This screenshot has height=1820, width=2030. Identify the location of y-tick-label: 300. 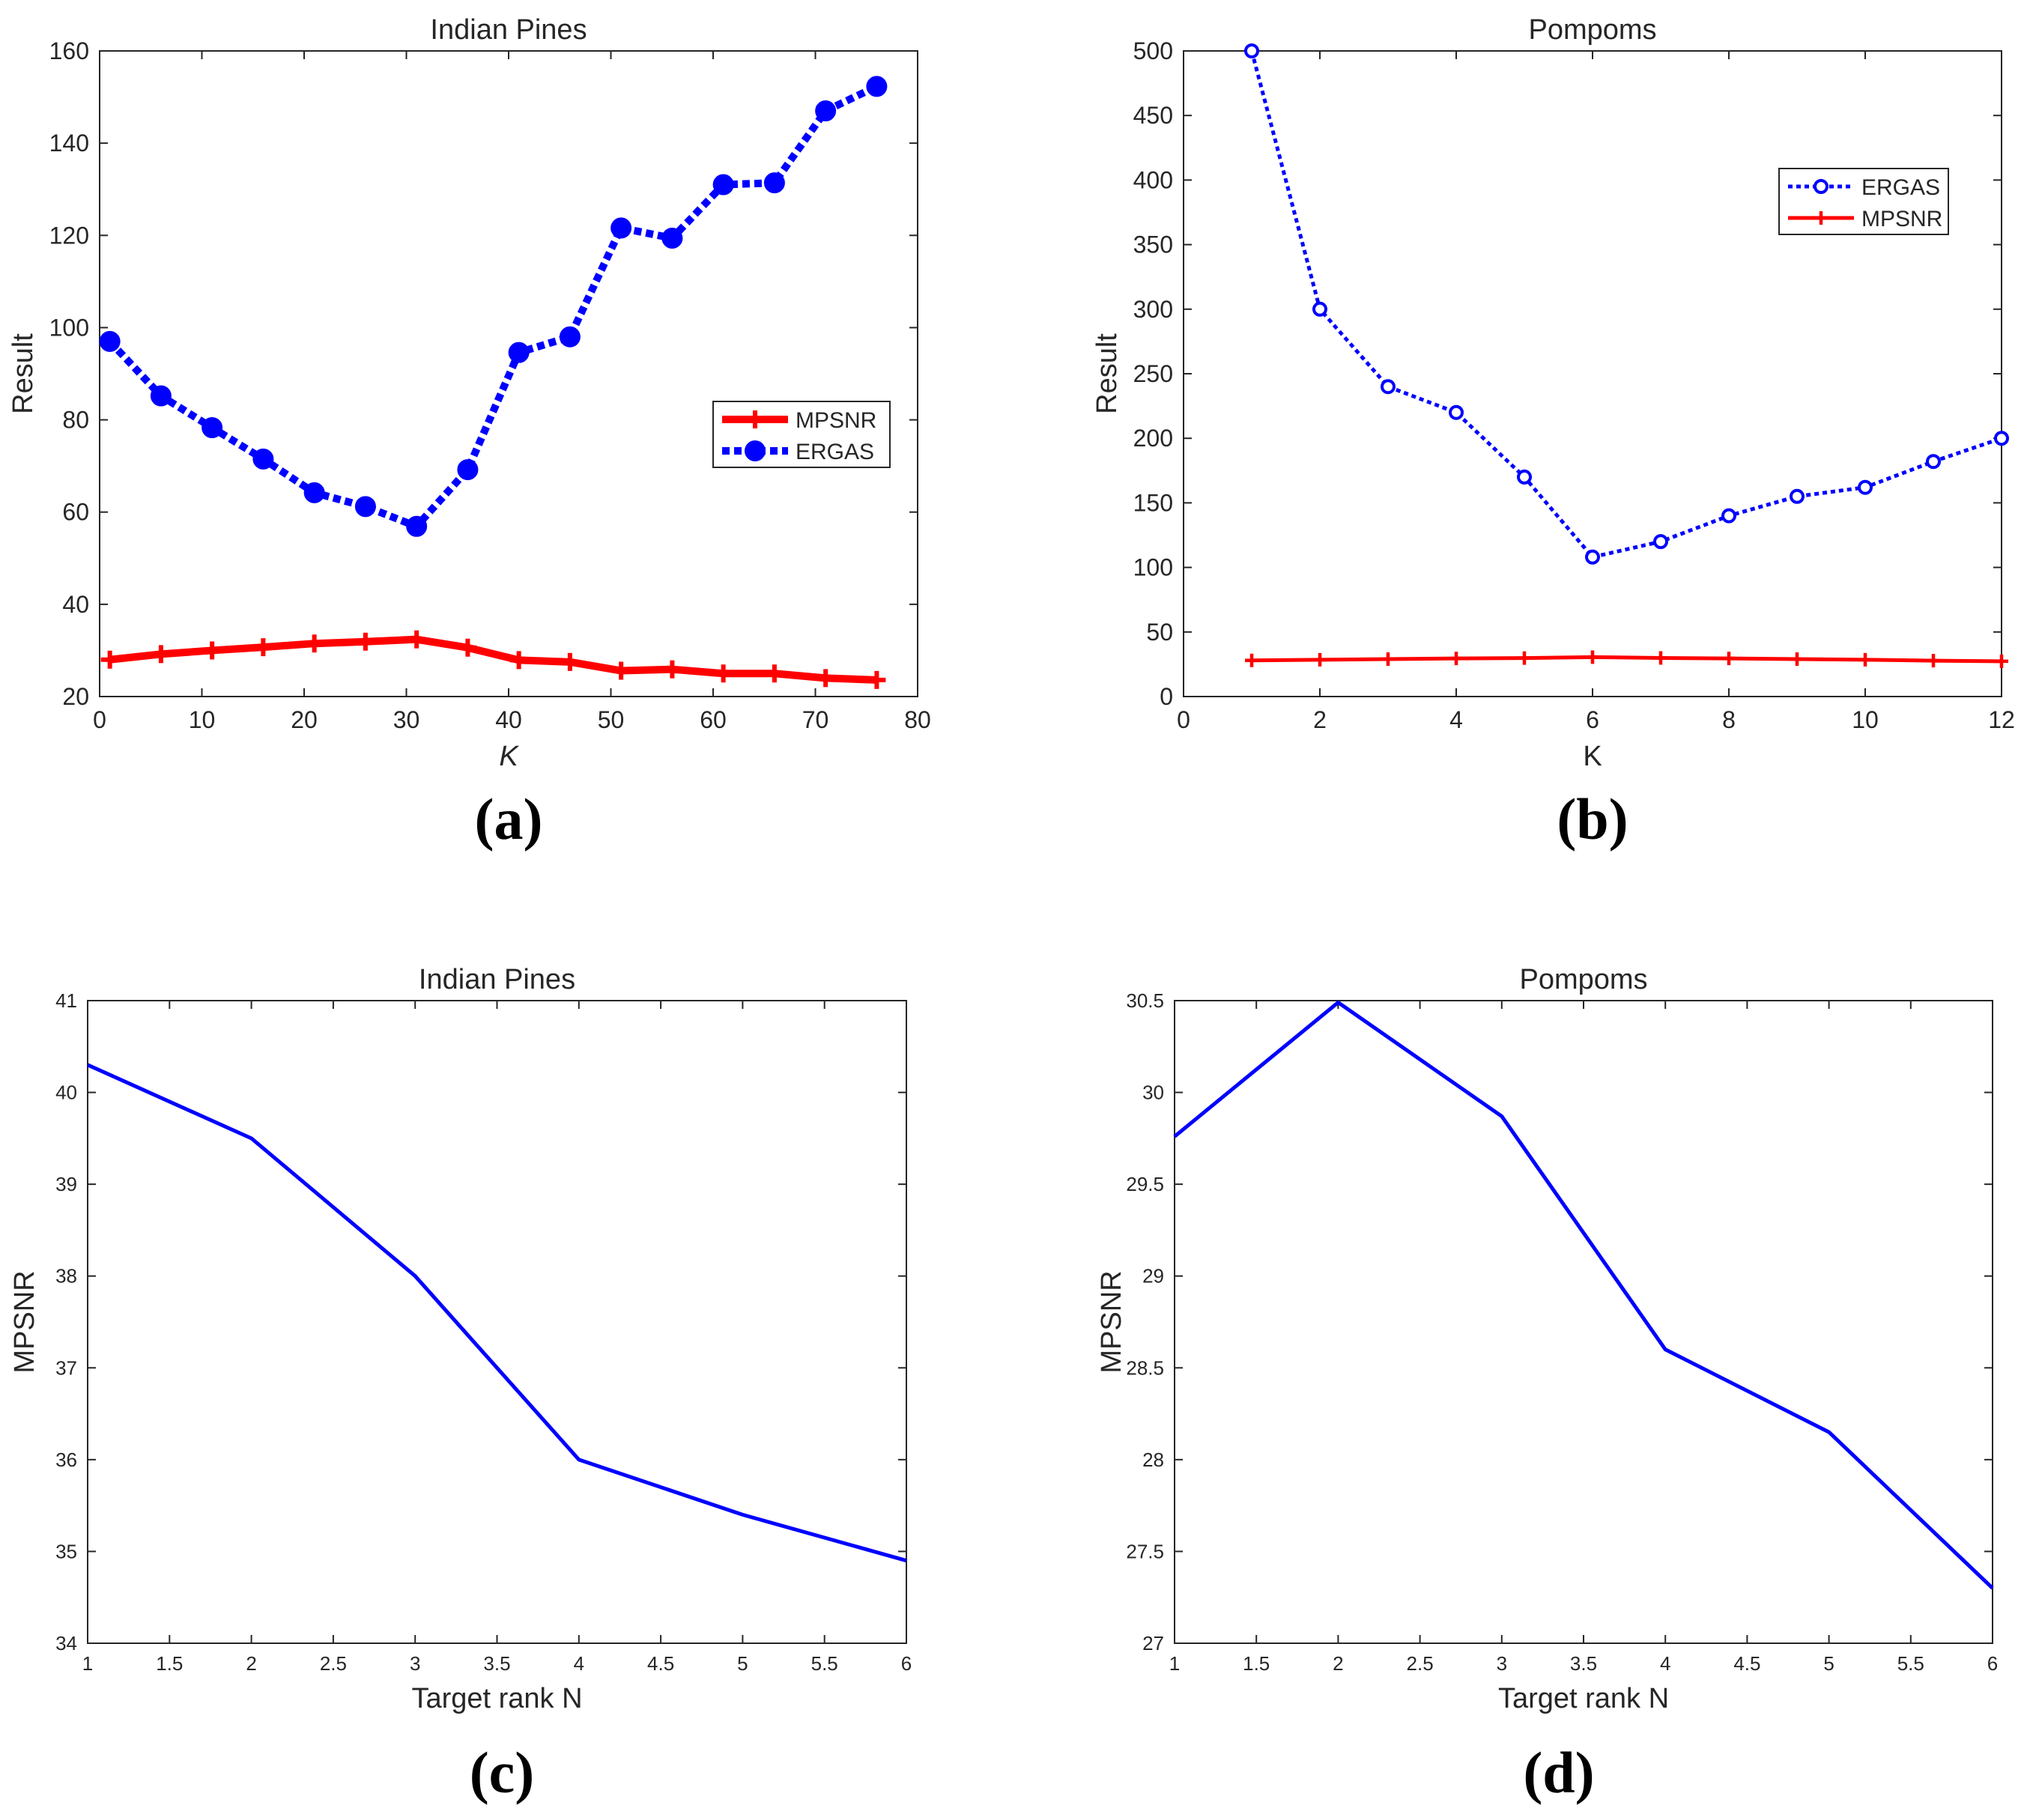
(1153, 309).